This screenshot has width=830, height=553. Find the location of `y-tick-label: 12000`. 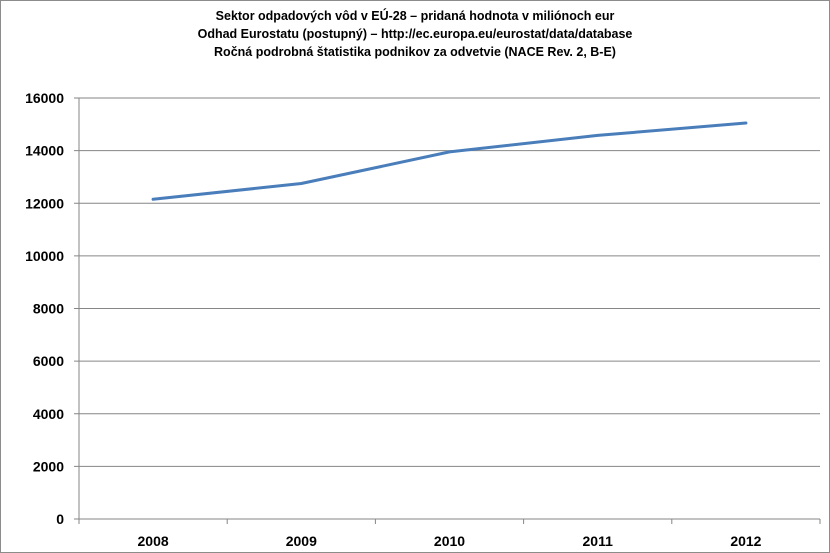

y-tick-label: 12000 is located at coordinates (44, 203).